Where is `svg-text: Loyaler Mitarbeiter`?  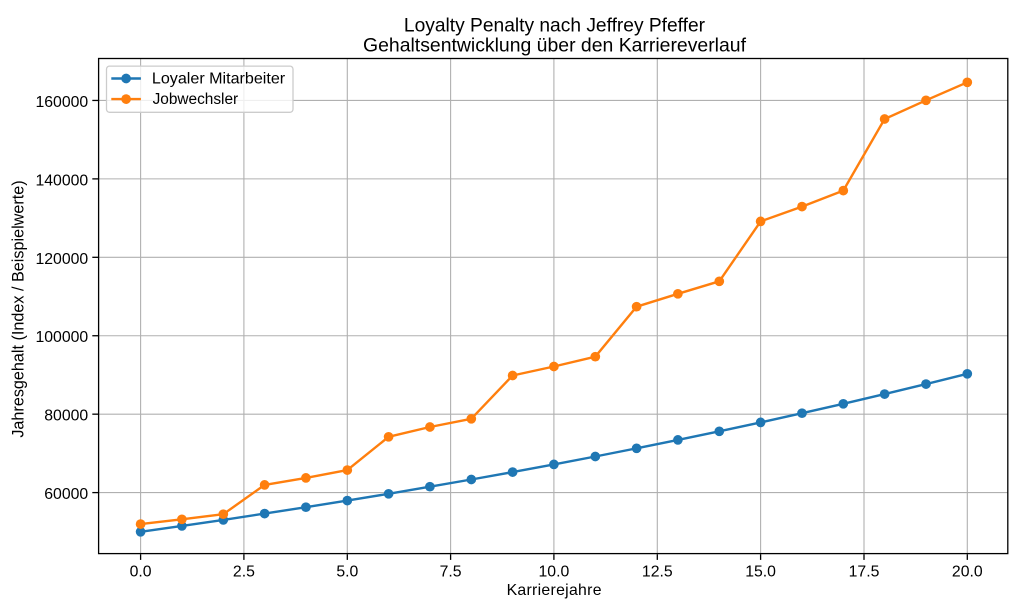 svg-text: Loyaler Mitarbeiter is located at coordinates (219, 79).